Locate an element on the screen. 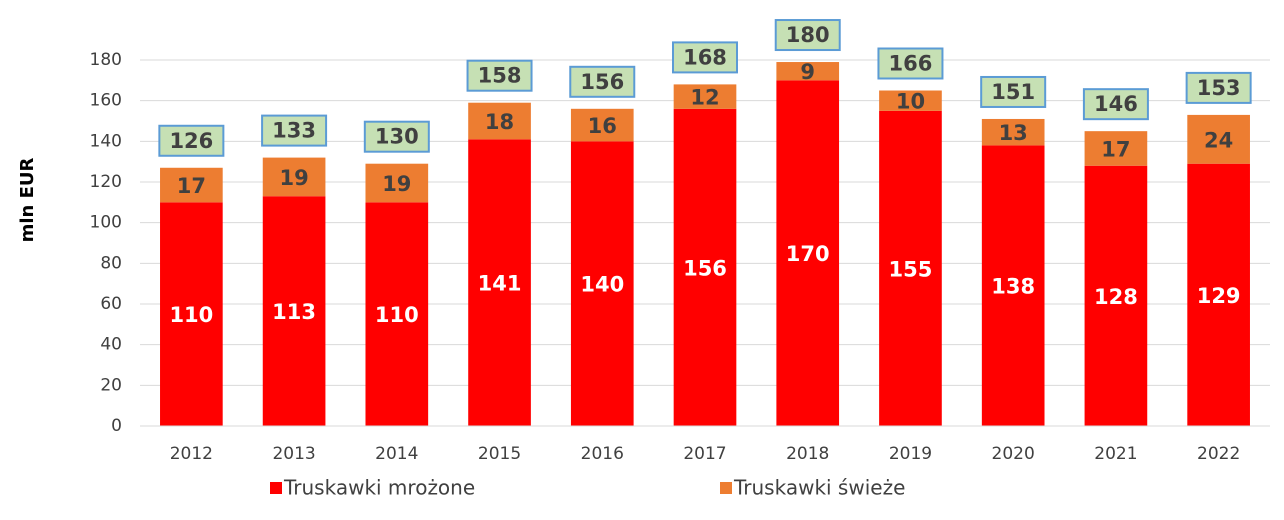 This screenshot has width=1284, height=520. x-tick-label: 2012 is located at coordinates (191, 454).